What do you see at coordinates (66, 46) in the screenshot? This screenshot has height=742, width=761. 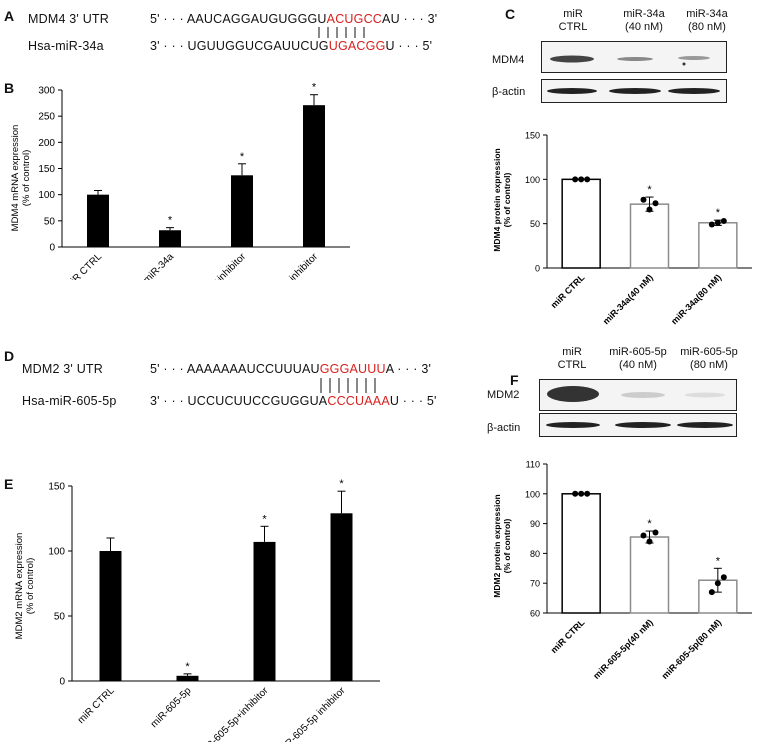 I see `mir34a-label: Hsa-miR-34a` at bounding box center [66, 46].